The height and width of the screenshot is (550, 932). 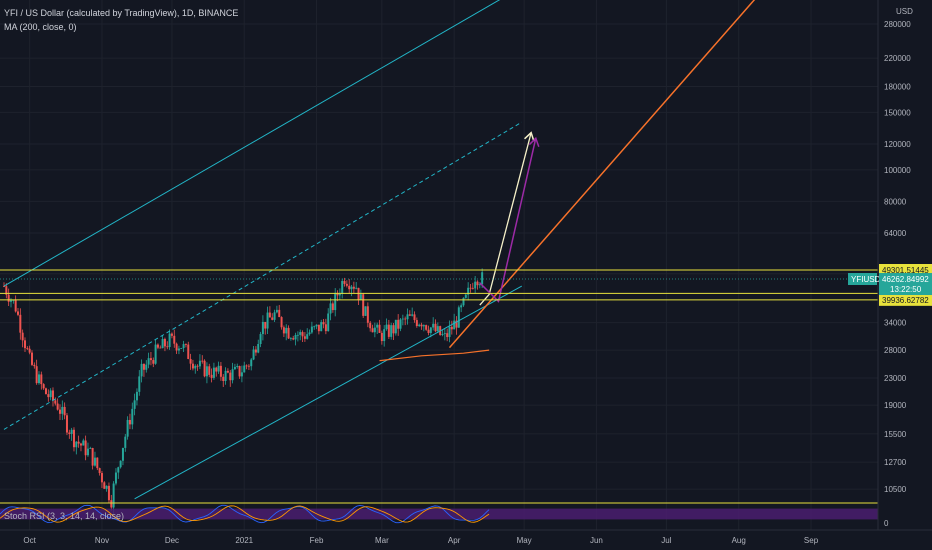 I want to click on x-tick-2021: 2021, so click(x=244, y=540).